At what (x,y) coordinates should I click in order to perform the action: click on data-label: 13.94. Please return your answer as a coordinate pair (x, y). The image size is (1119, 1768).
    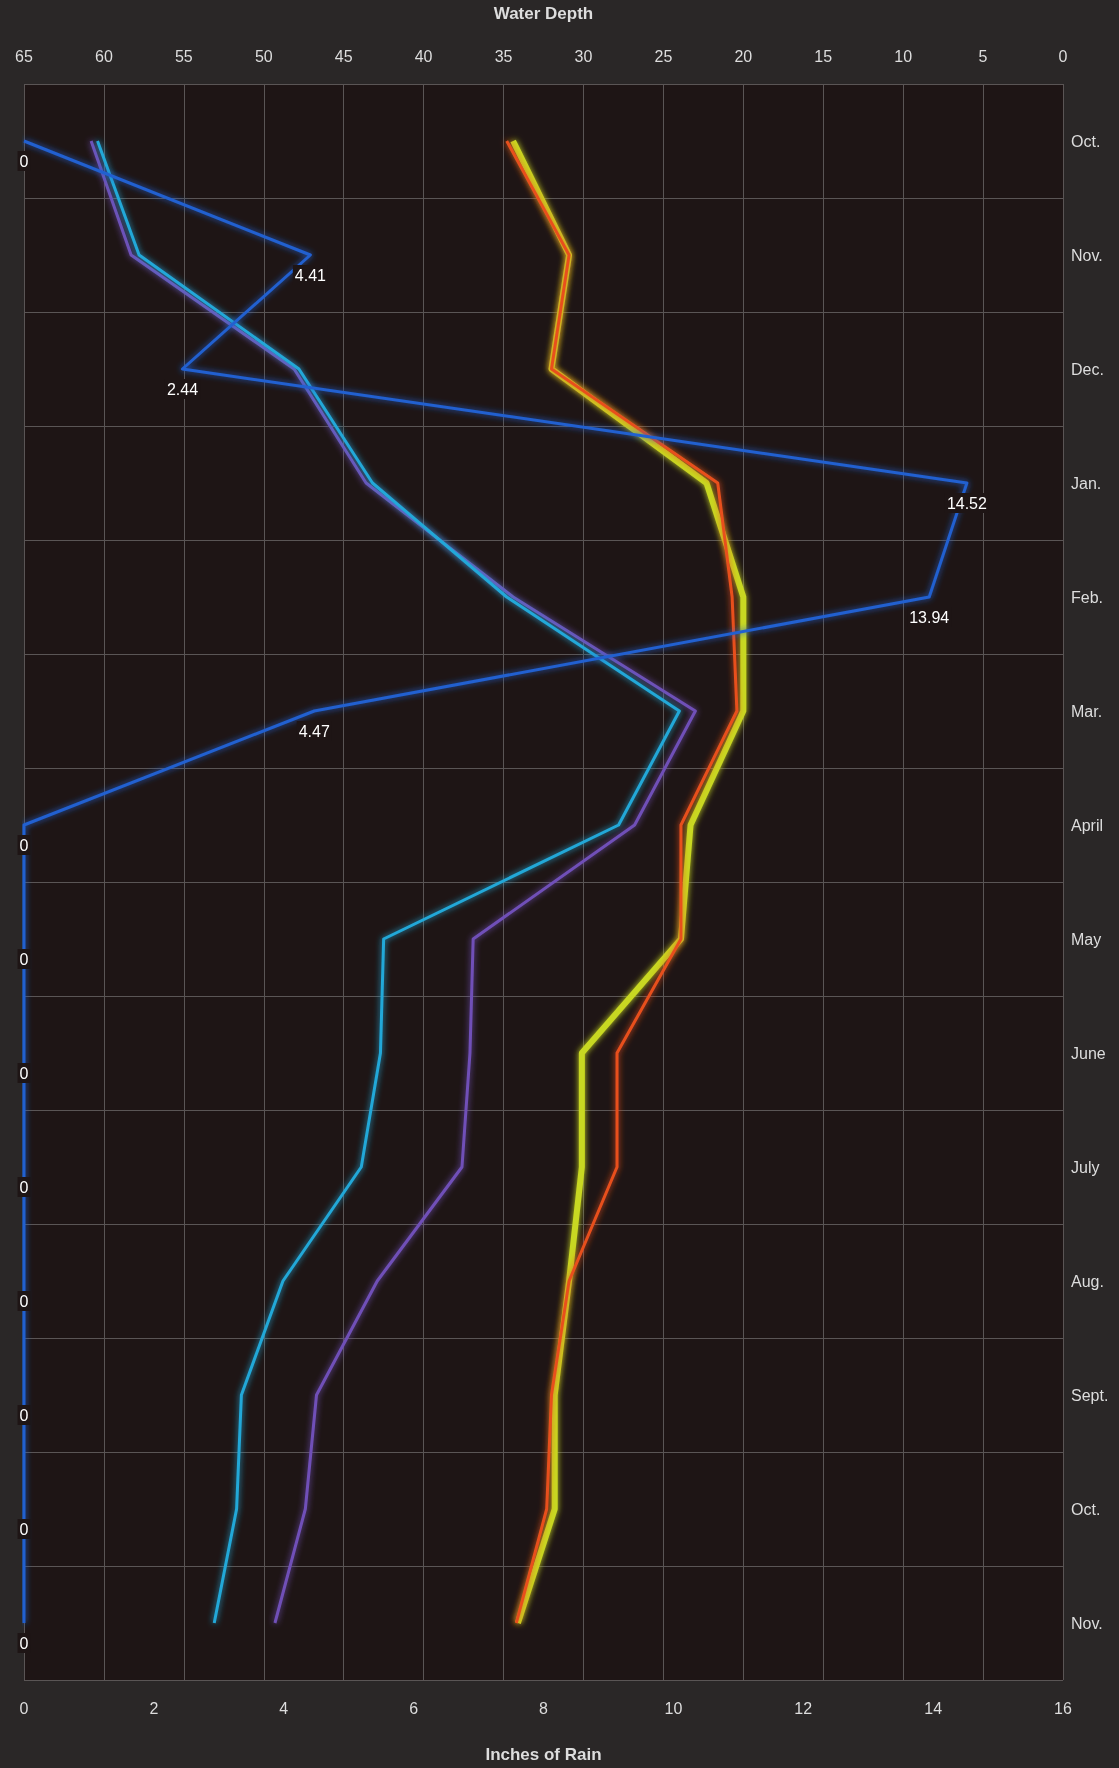
    Looking at the image, I should click on (929, 617).